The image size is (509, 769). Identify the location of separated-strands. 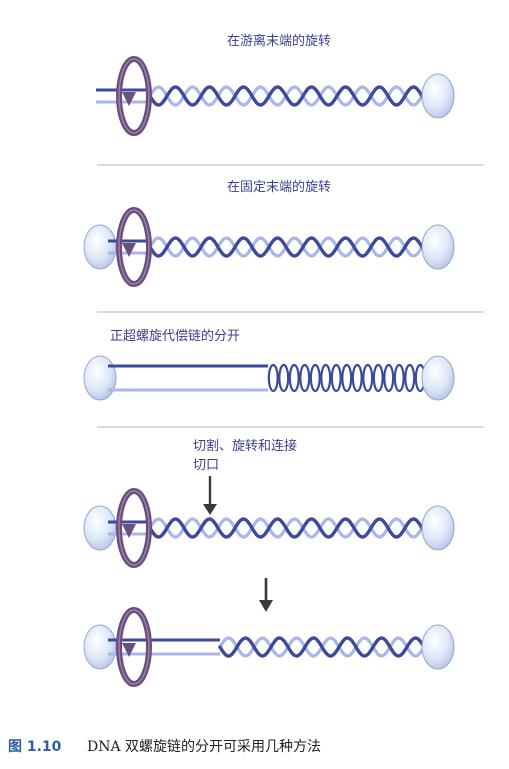
(188, 378).